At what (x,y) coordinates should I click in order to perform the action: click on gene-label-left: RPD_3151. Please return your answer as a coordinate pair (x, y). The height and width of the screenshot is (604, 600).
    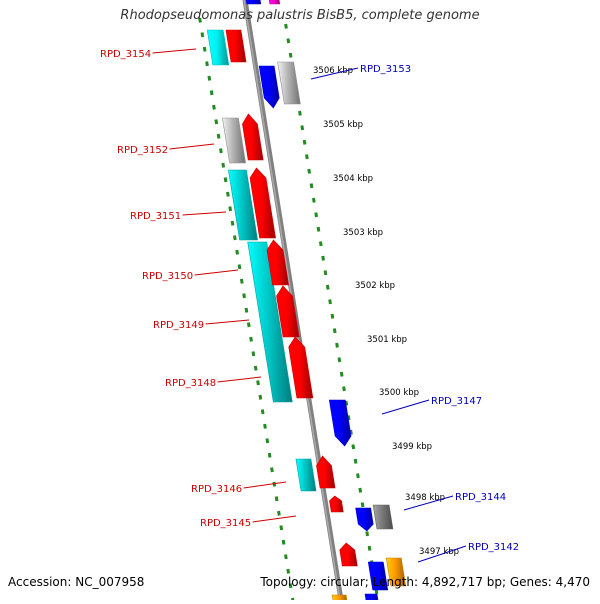
    Looking at the image, I should click on (155, 216).